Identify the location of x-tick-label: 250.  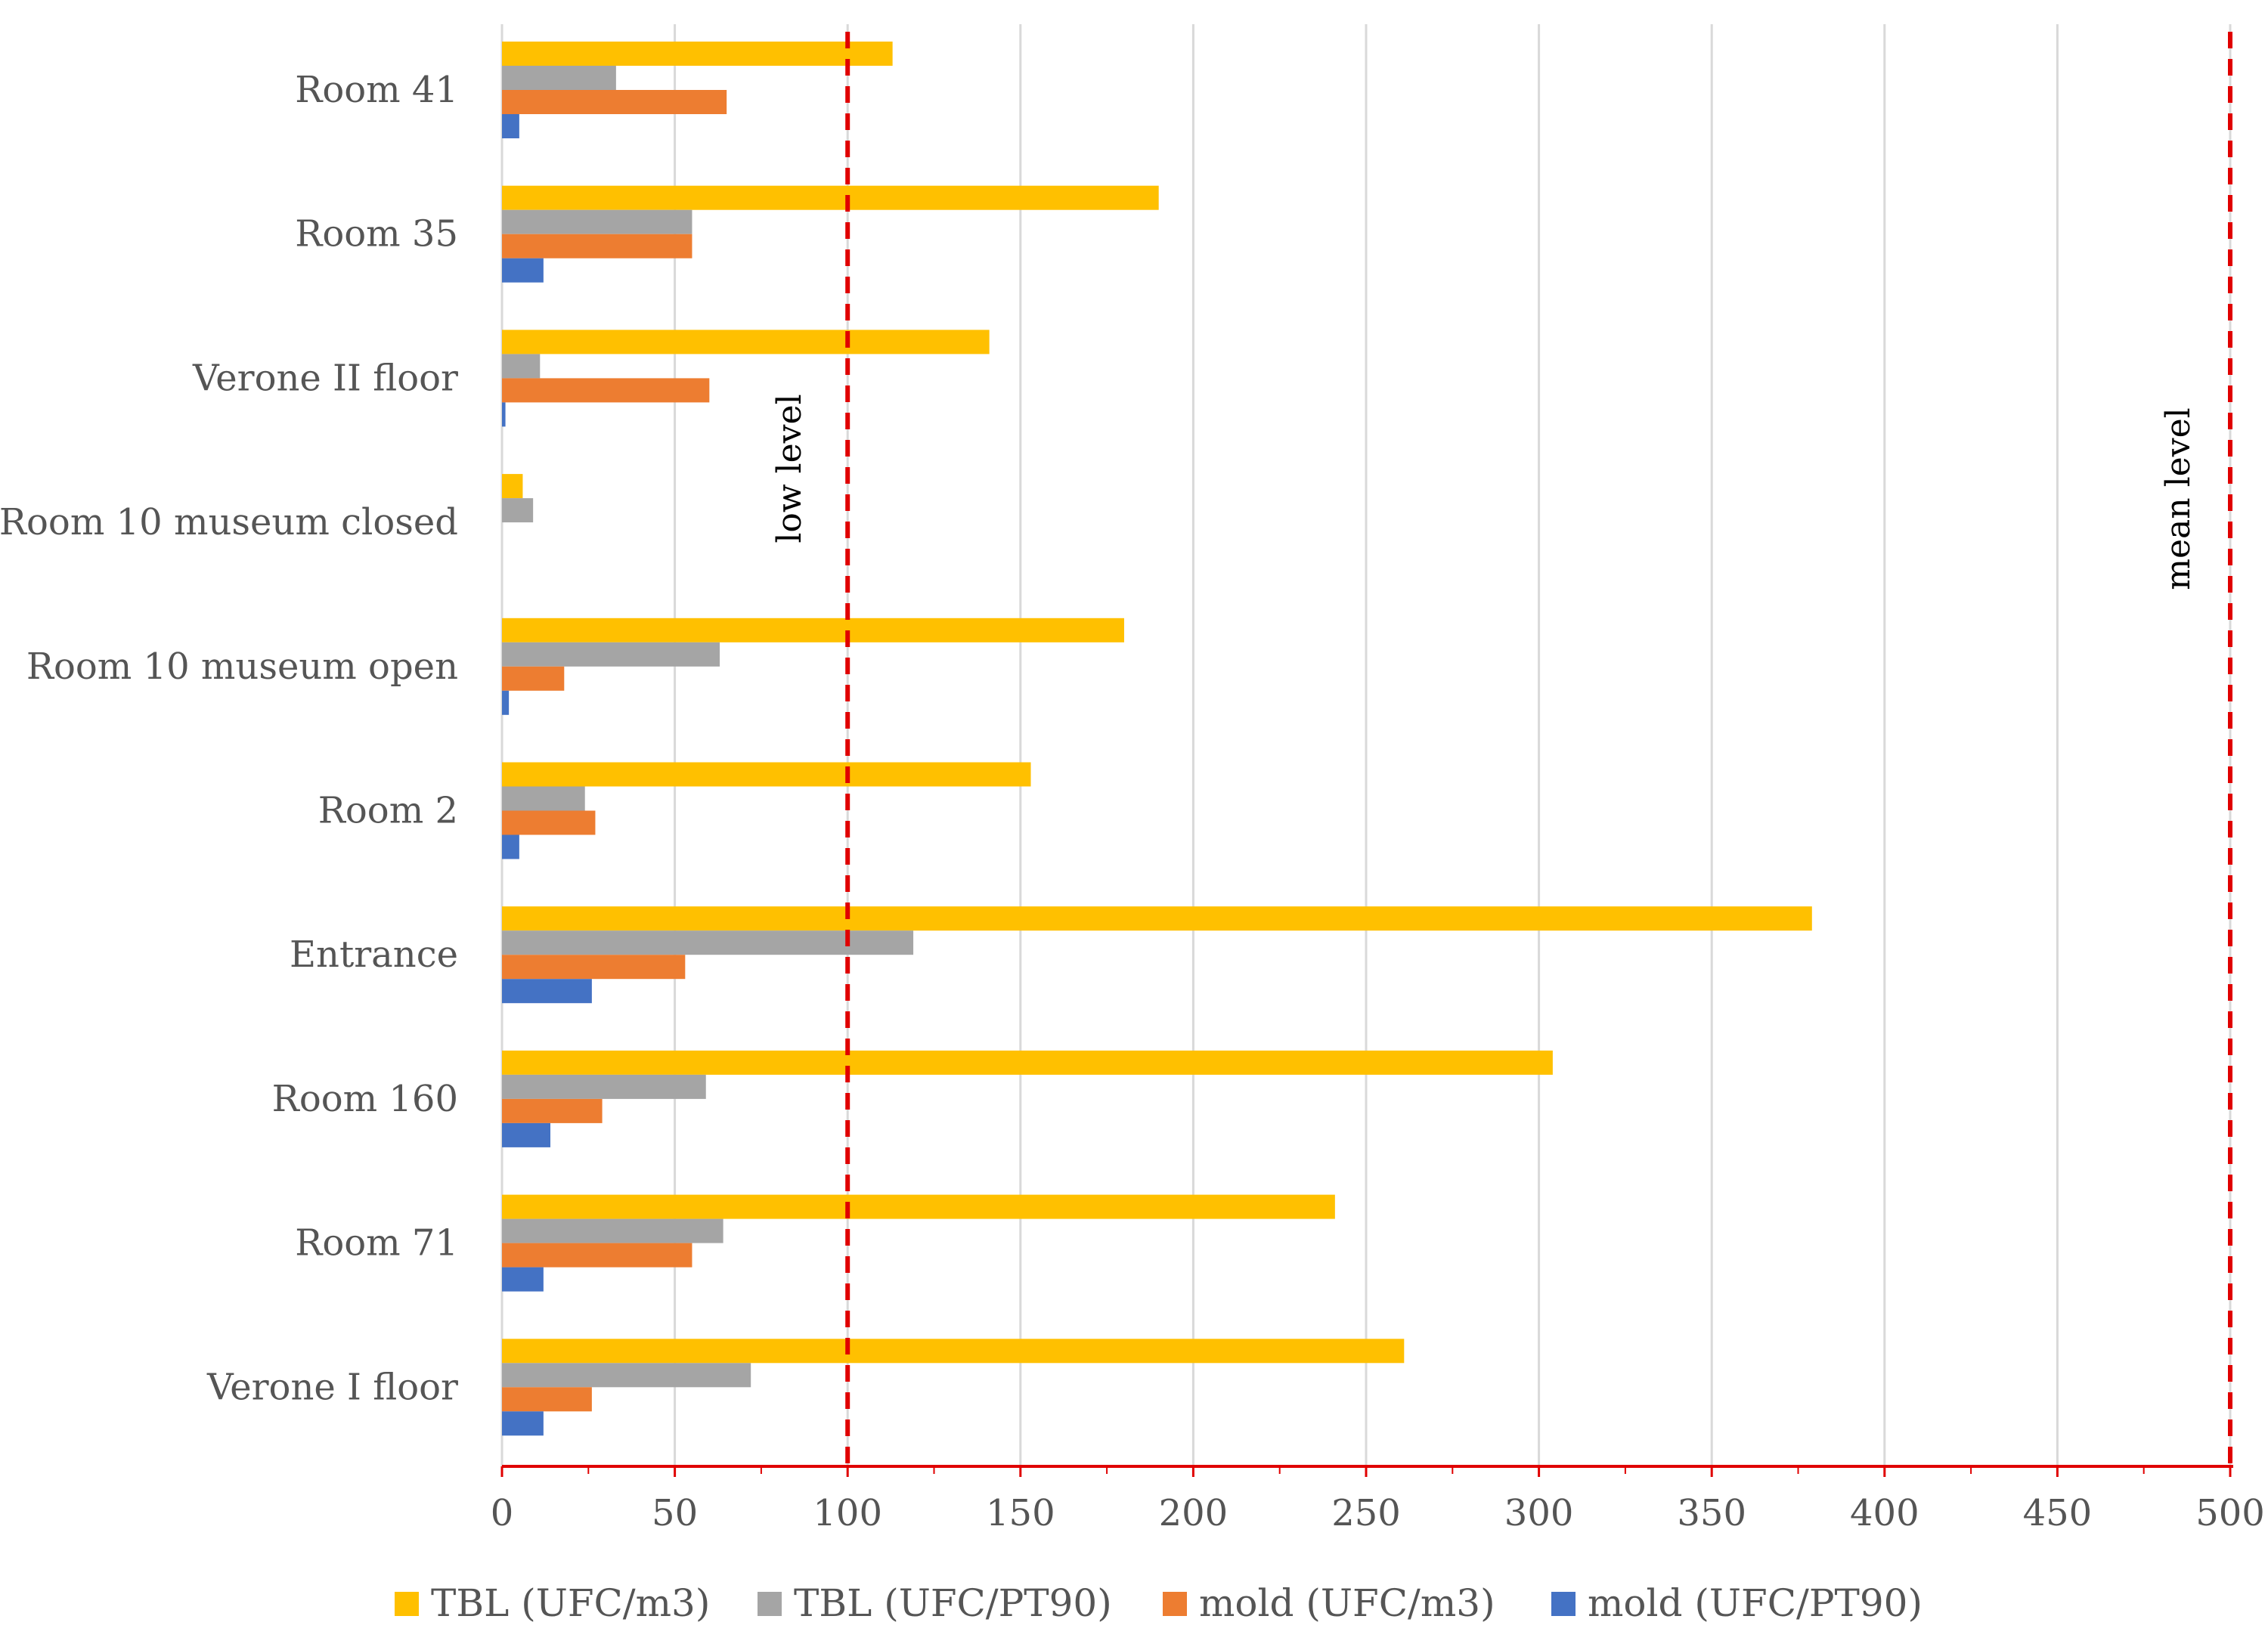
(1366, 1513).